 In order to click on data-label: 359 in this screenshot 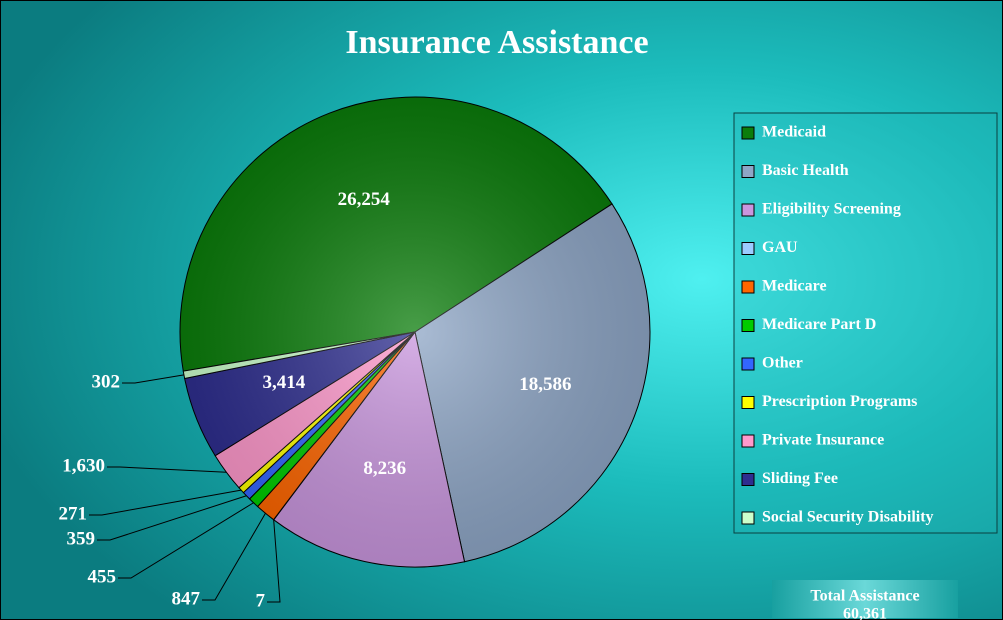, I will do `click(81, 538)`.